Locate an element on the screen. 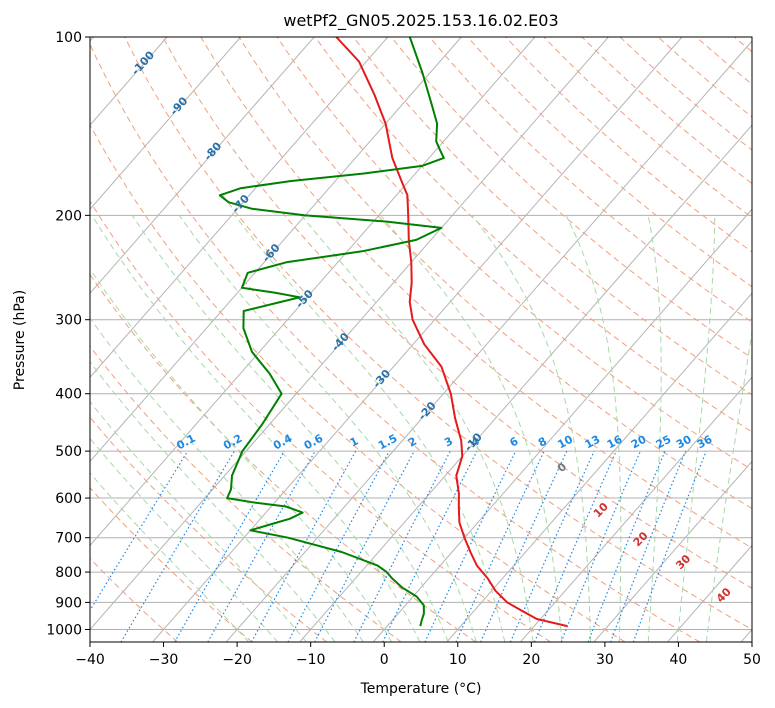  y-tick-label: 300 is located at coordinates (68, 321).